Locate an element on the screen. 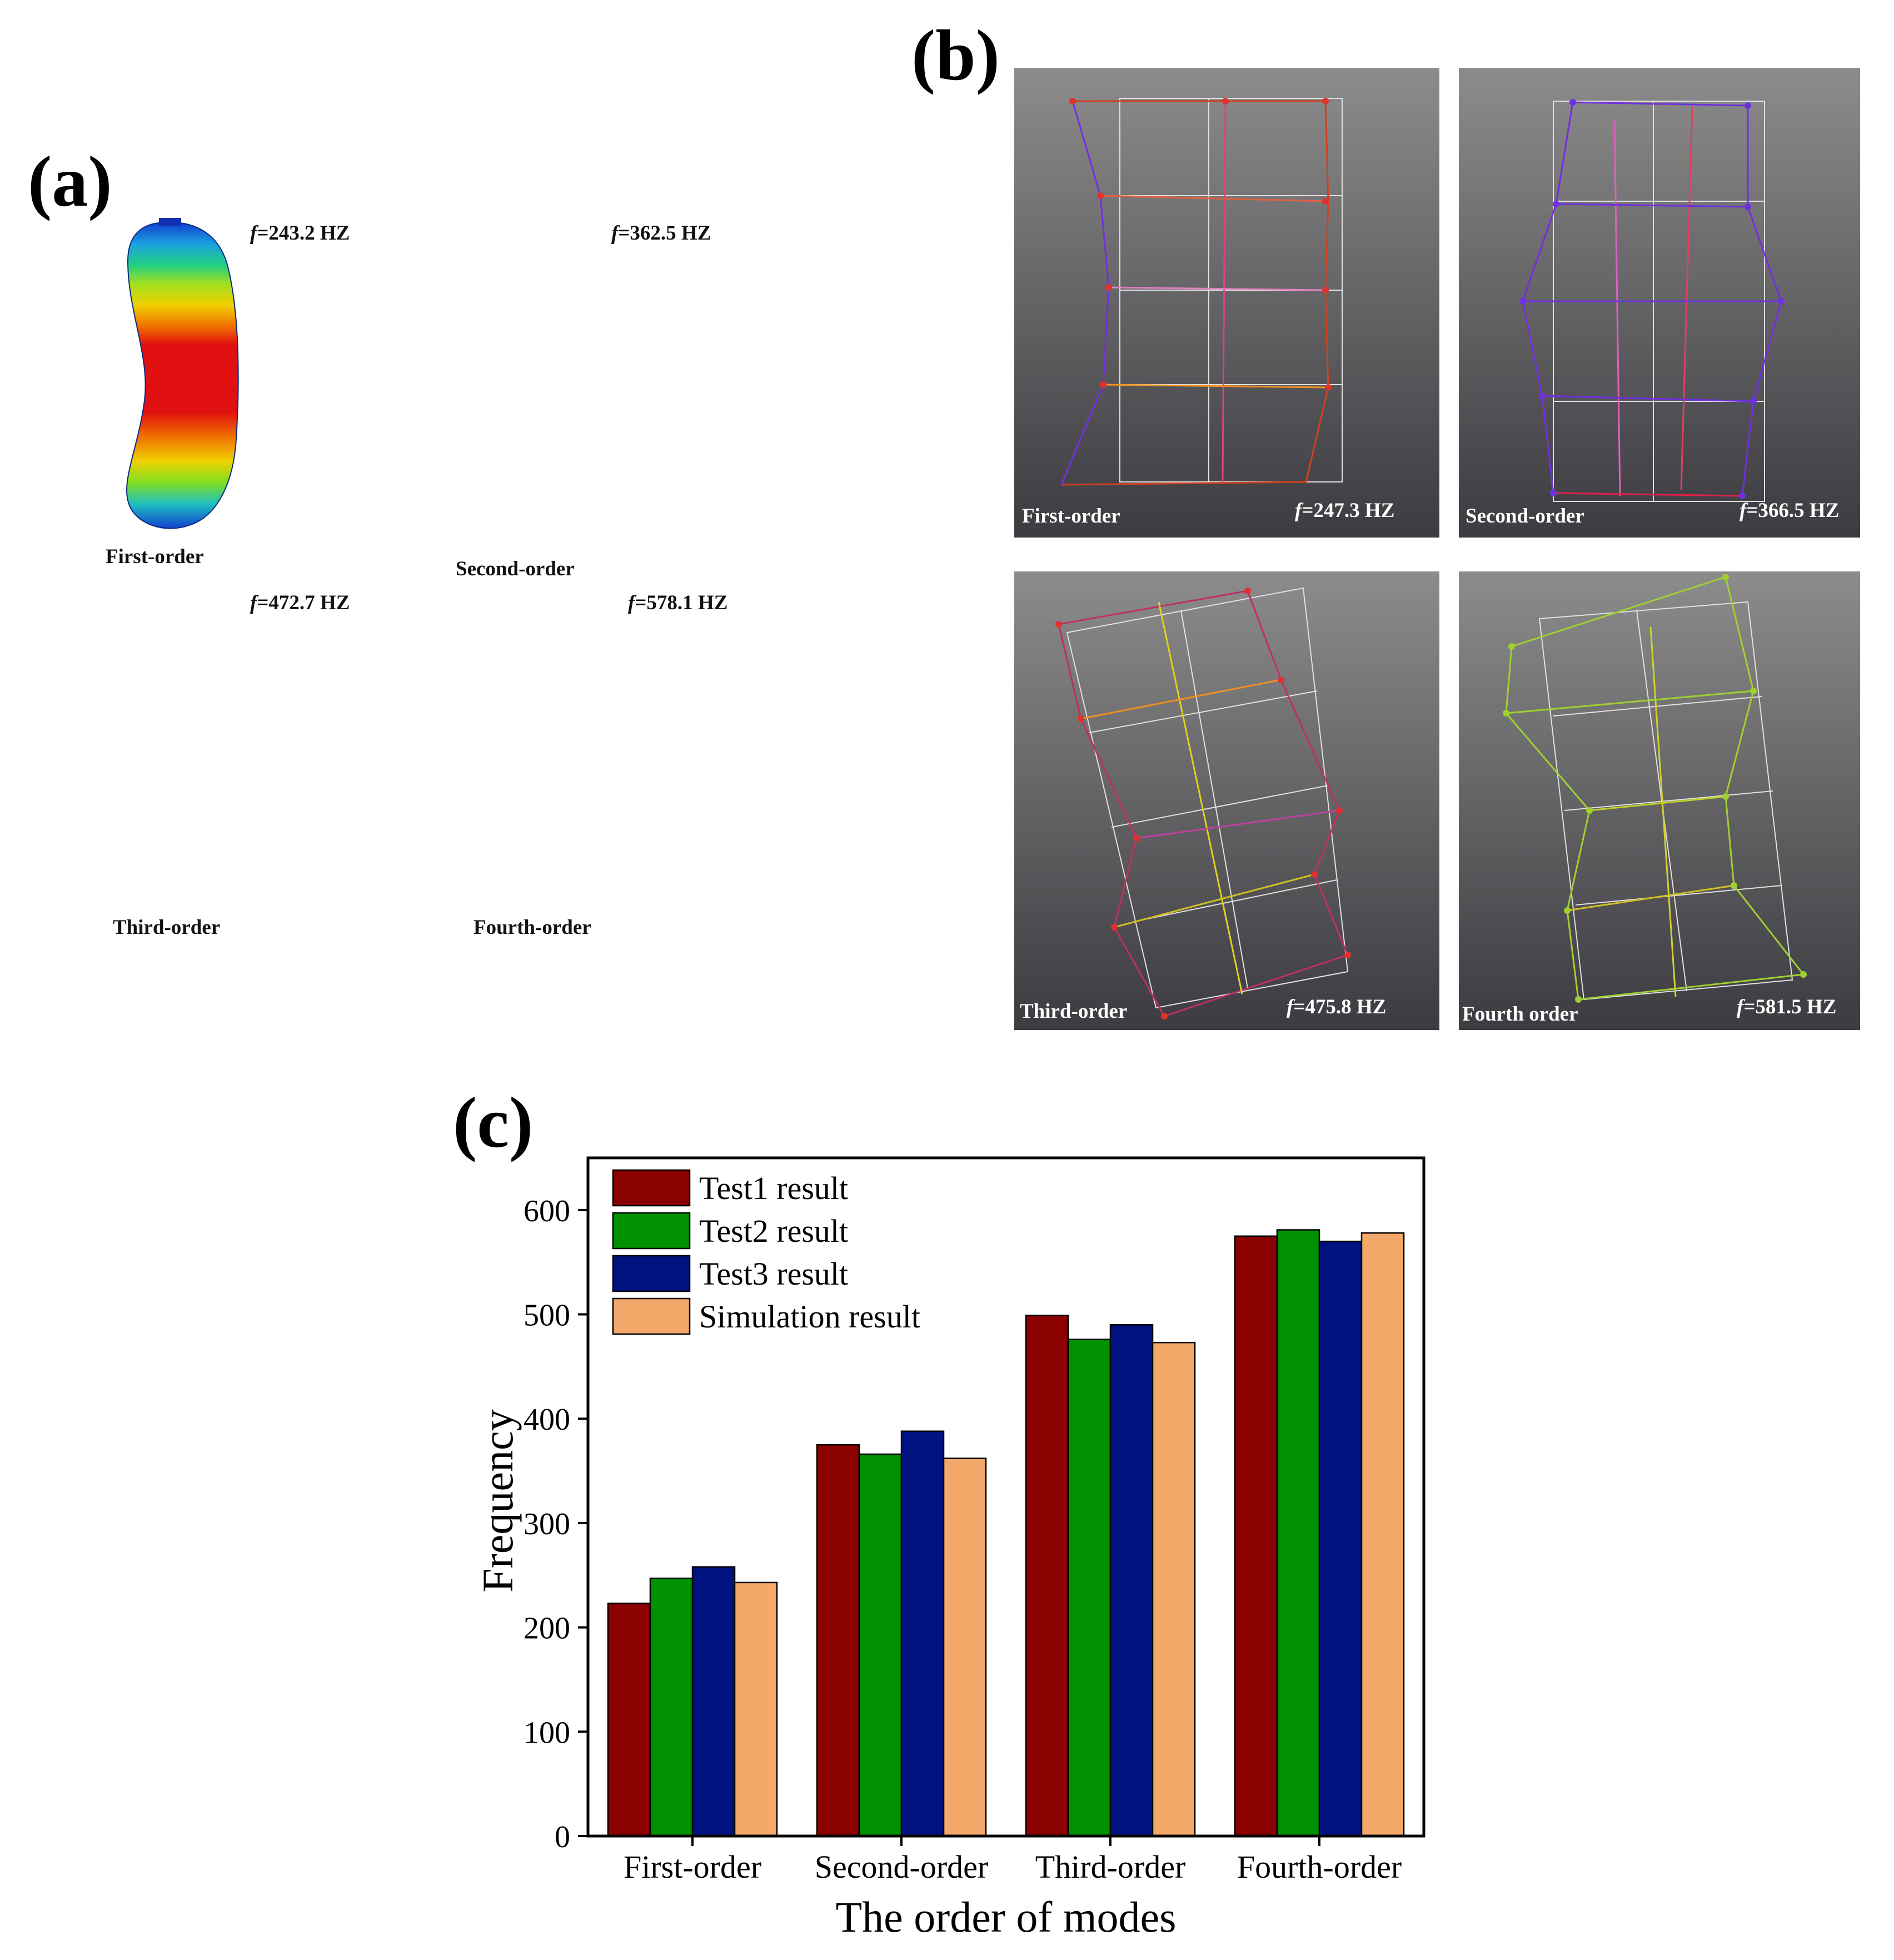 The height and width of the screenshot is (1960, 1894). panel-a-letter: (a) is located at coordinates (70, 182).